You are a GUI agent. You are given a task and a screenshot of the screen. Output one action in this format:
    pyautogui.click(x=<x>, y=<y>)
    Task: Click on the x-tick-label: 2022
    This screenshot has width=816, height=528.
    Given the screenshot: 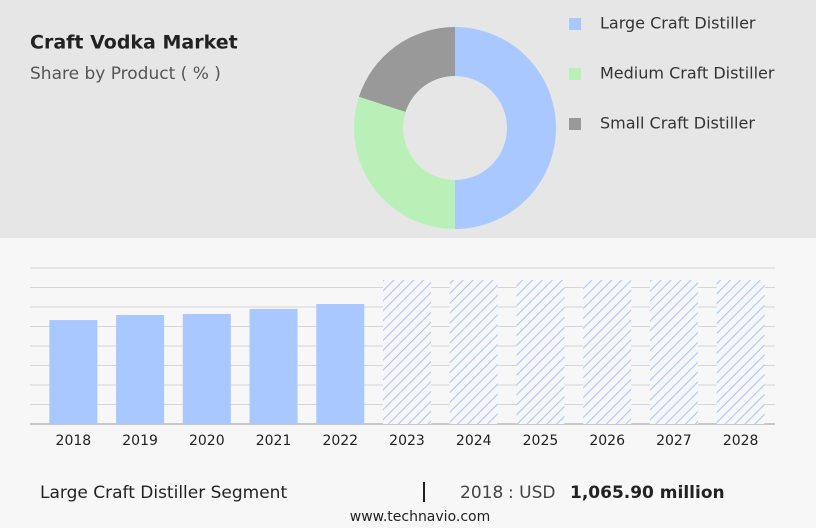 What is the action you would take?
    pyautogui.click(x=340, y=441)
    